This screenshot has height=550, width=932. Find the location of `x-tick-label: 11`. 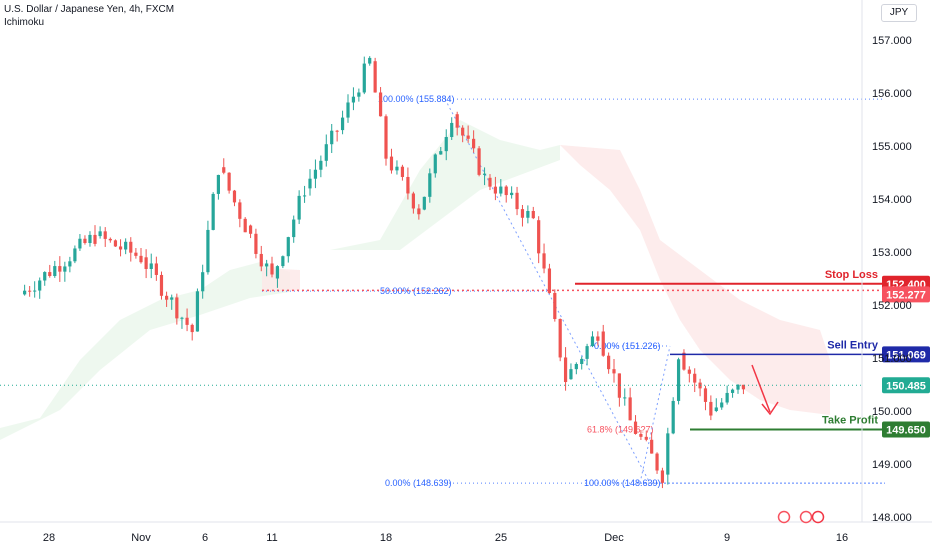

x-tick-label: 11 is located at coordinates (271, 538).